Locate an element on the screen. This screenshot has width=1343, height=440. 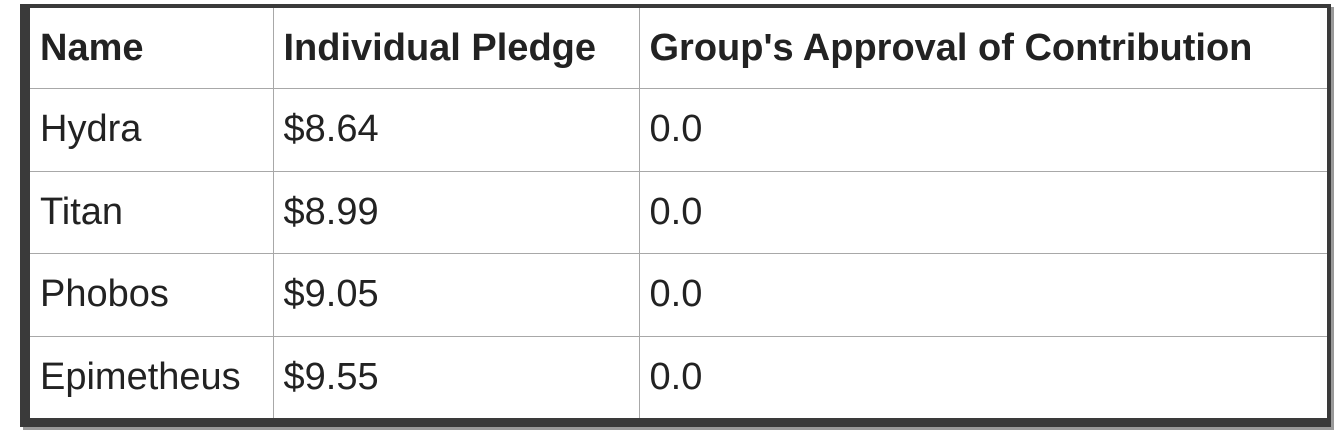
cell-pledge: $9.55 is located at coordinates (456, 376).